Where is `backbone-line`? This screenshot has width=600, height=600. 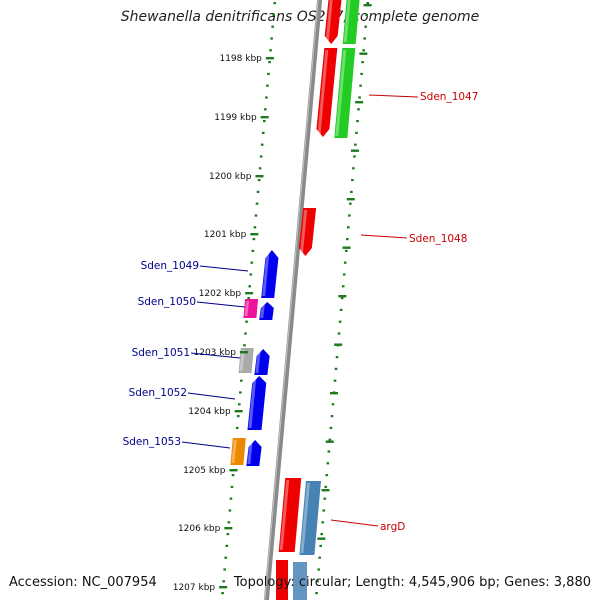 backbone-line is located at coordinates (293, 300).